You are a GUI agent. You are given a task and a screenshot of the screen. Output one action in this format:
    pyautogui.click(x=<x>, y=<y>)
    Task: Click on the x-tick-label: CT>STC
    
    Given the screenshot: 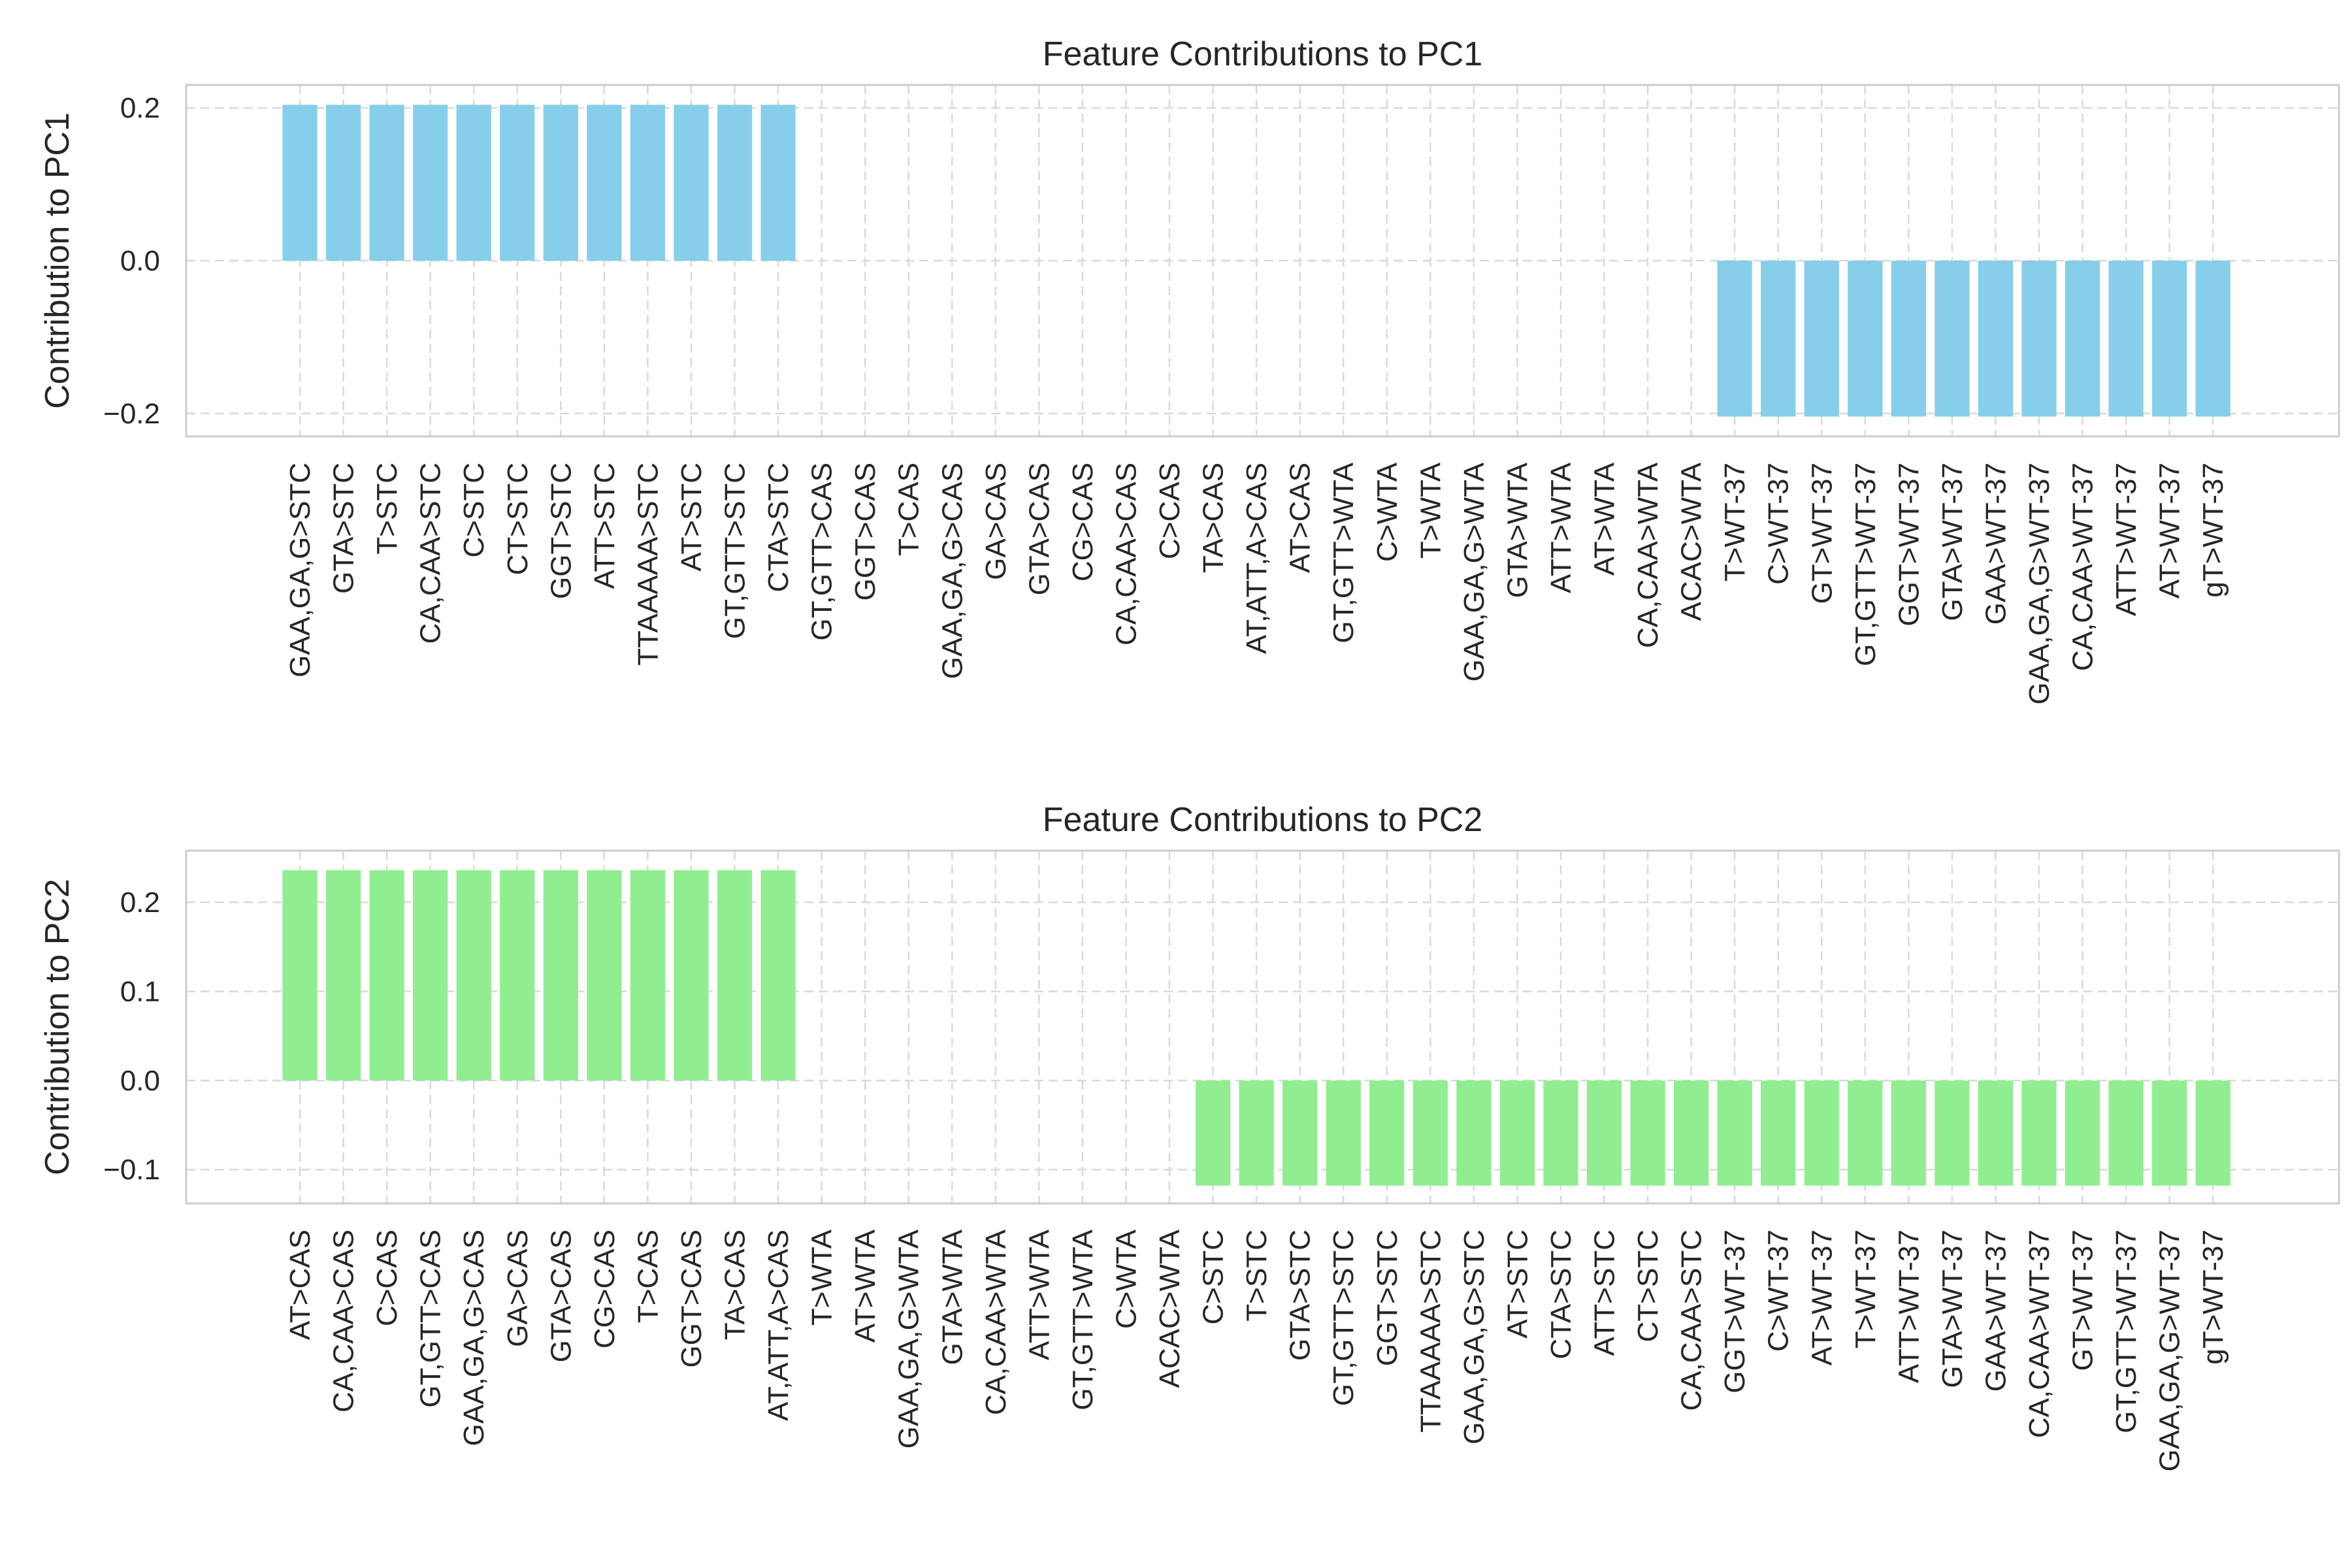 What is the action you would take?
    pyautogui.click(x=518, y=519)
    